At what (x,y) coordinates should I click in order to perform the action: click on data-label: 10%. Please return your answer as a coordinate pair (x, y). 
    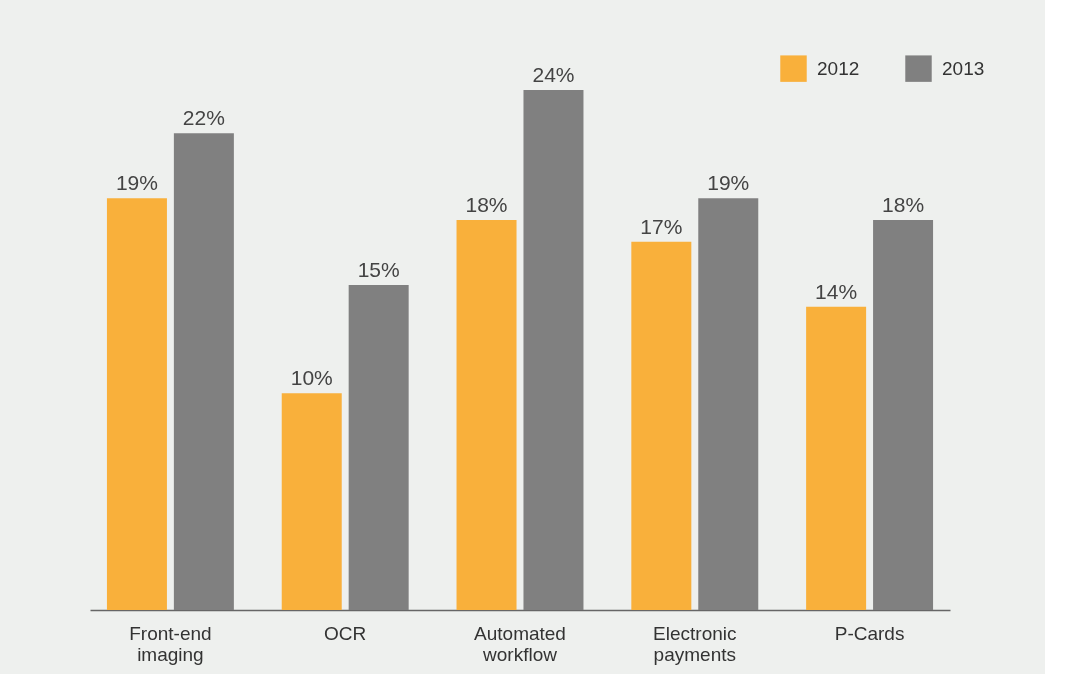
    Looking at the image, I should click on (311, 378).